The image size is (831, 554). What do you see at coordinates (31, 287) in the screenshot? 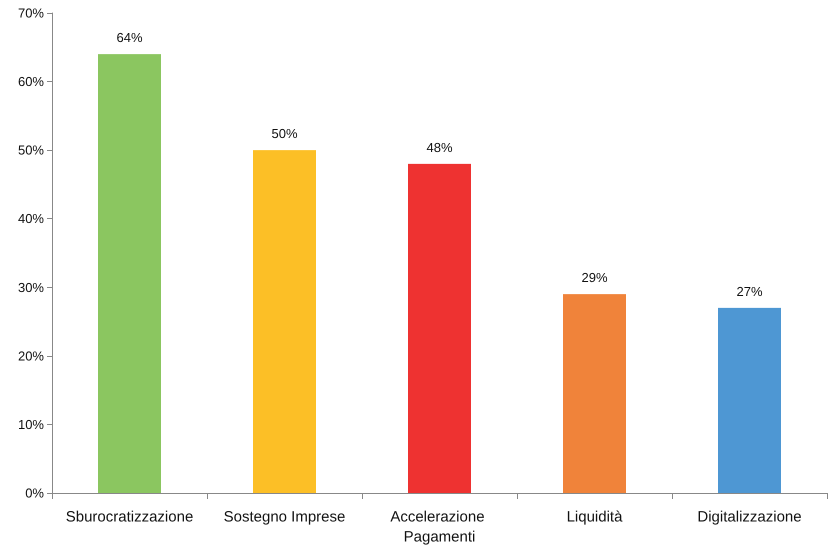
I see `y-tick-label: 30%` at bounding box center [31, 287].